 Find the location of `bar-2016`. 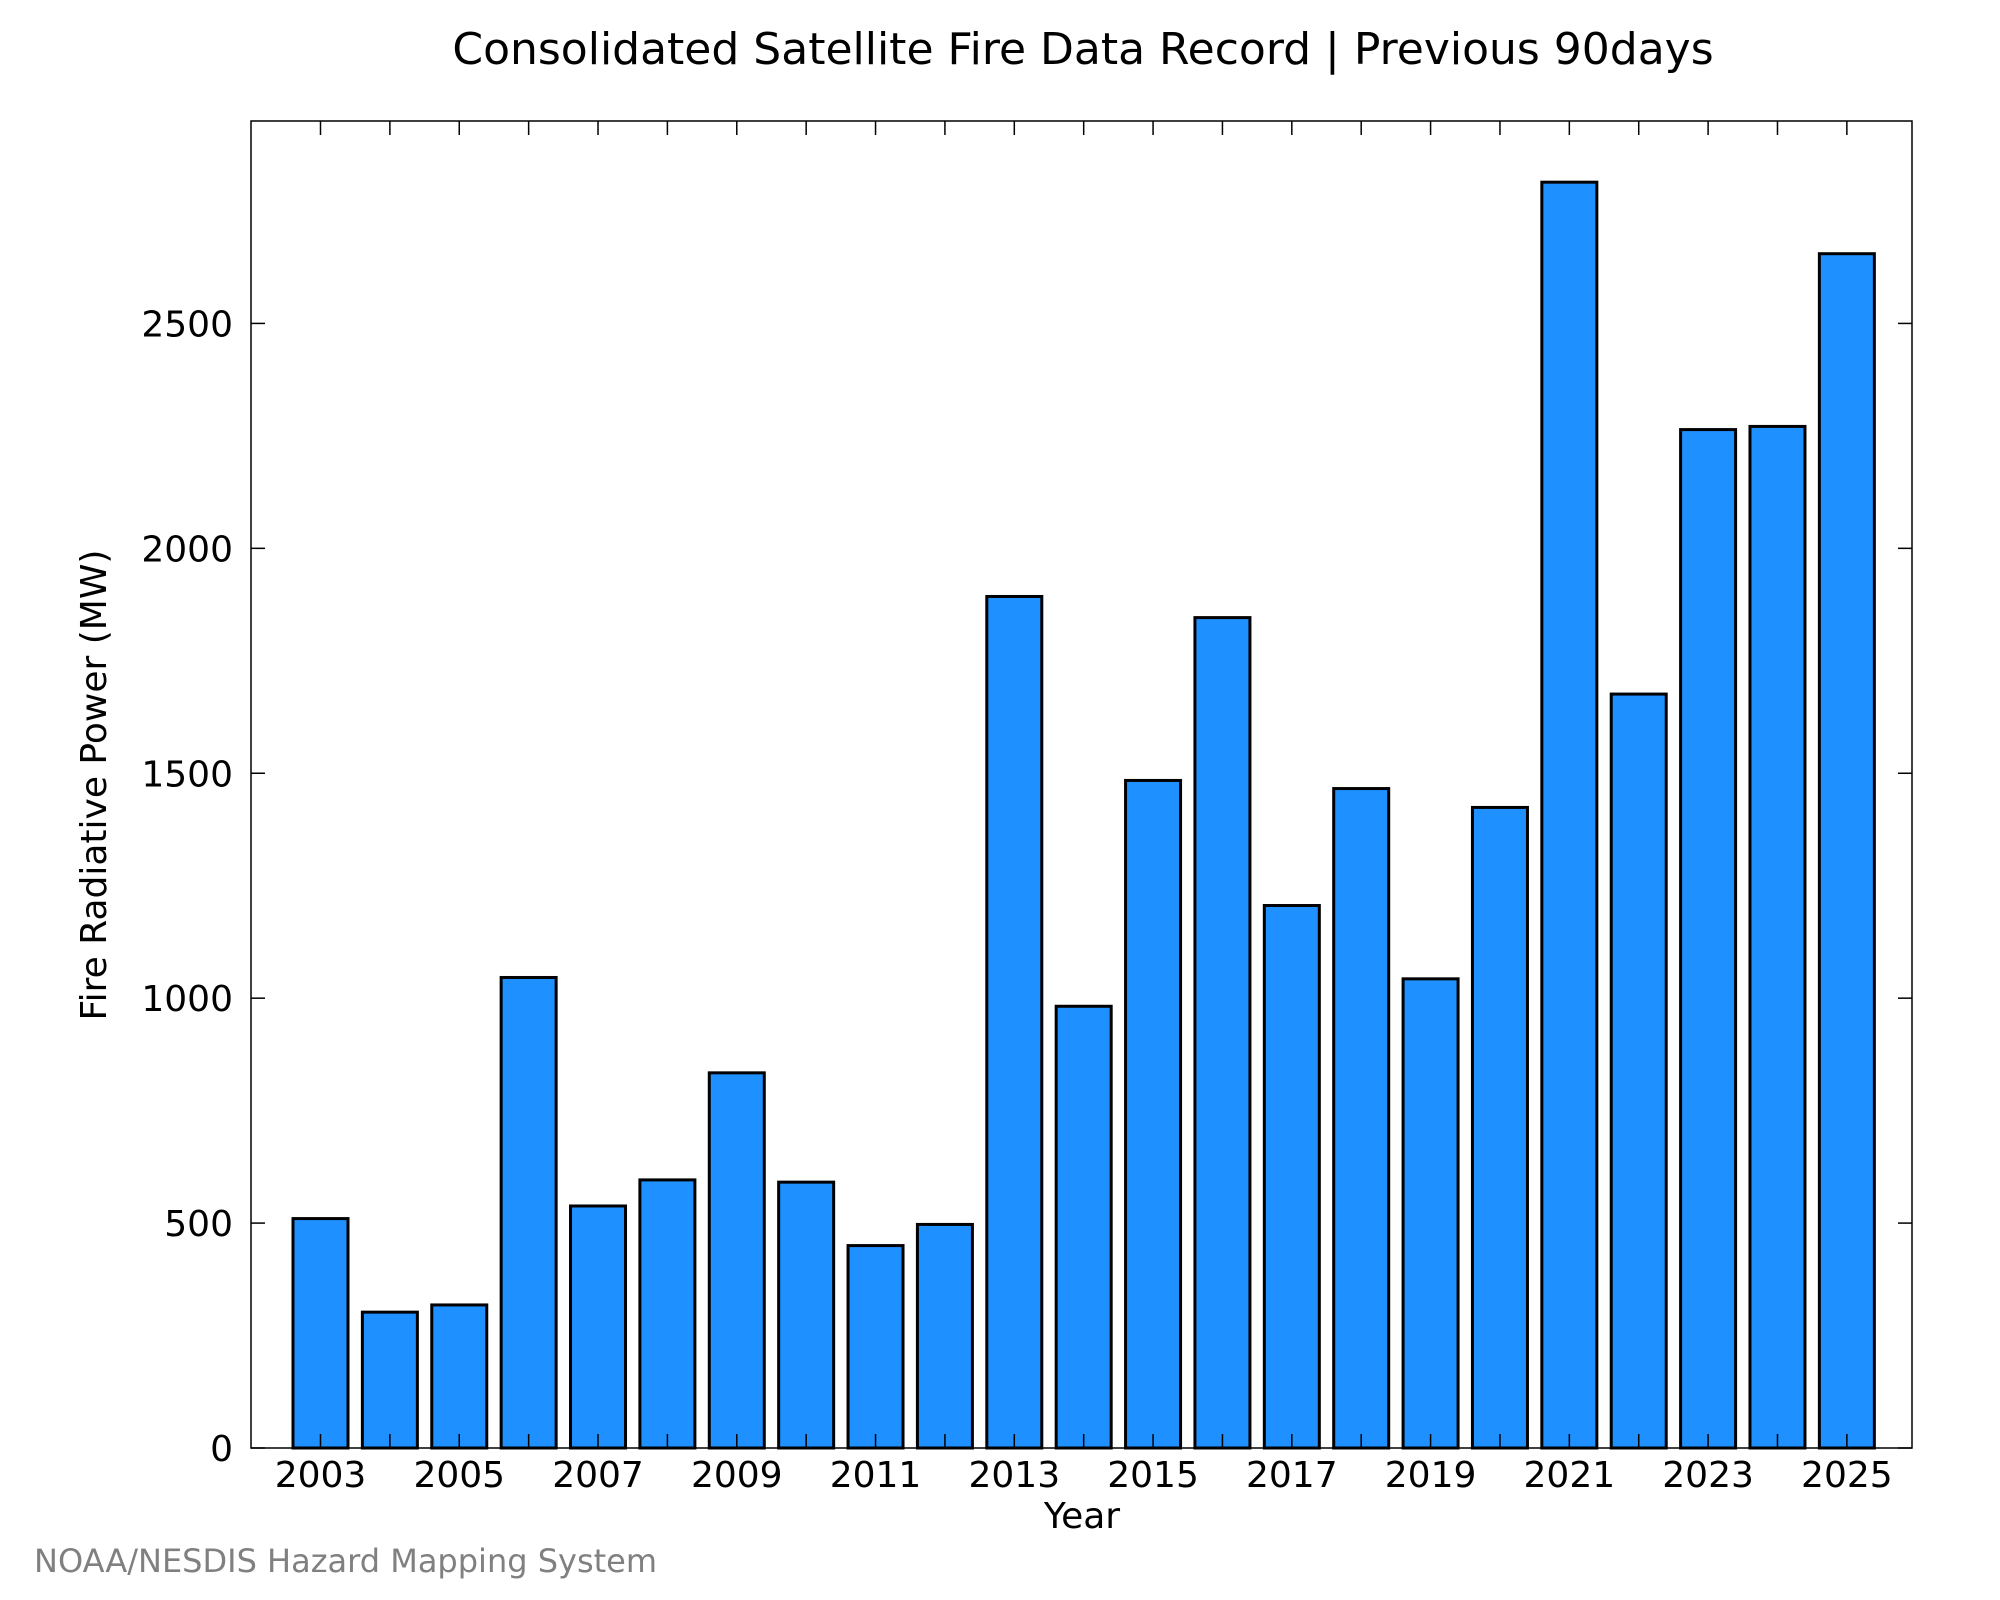

bar-2016 is located at coordinates (1222, 1033).